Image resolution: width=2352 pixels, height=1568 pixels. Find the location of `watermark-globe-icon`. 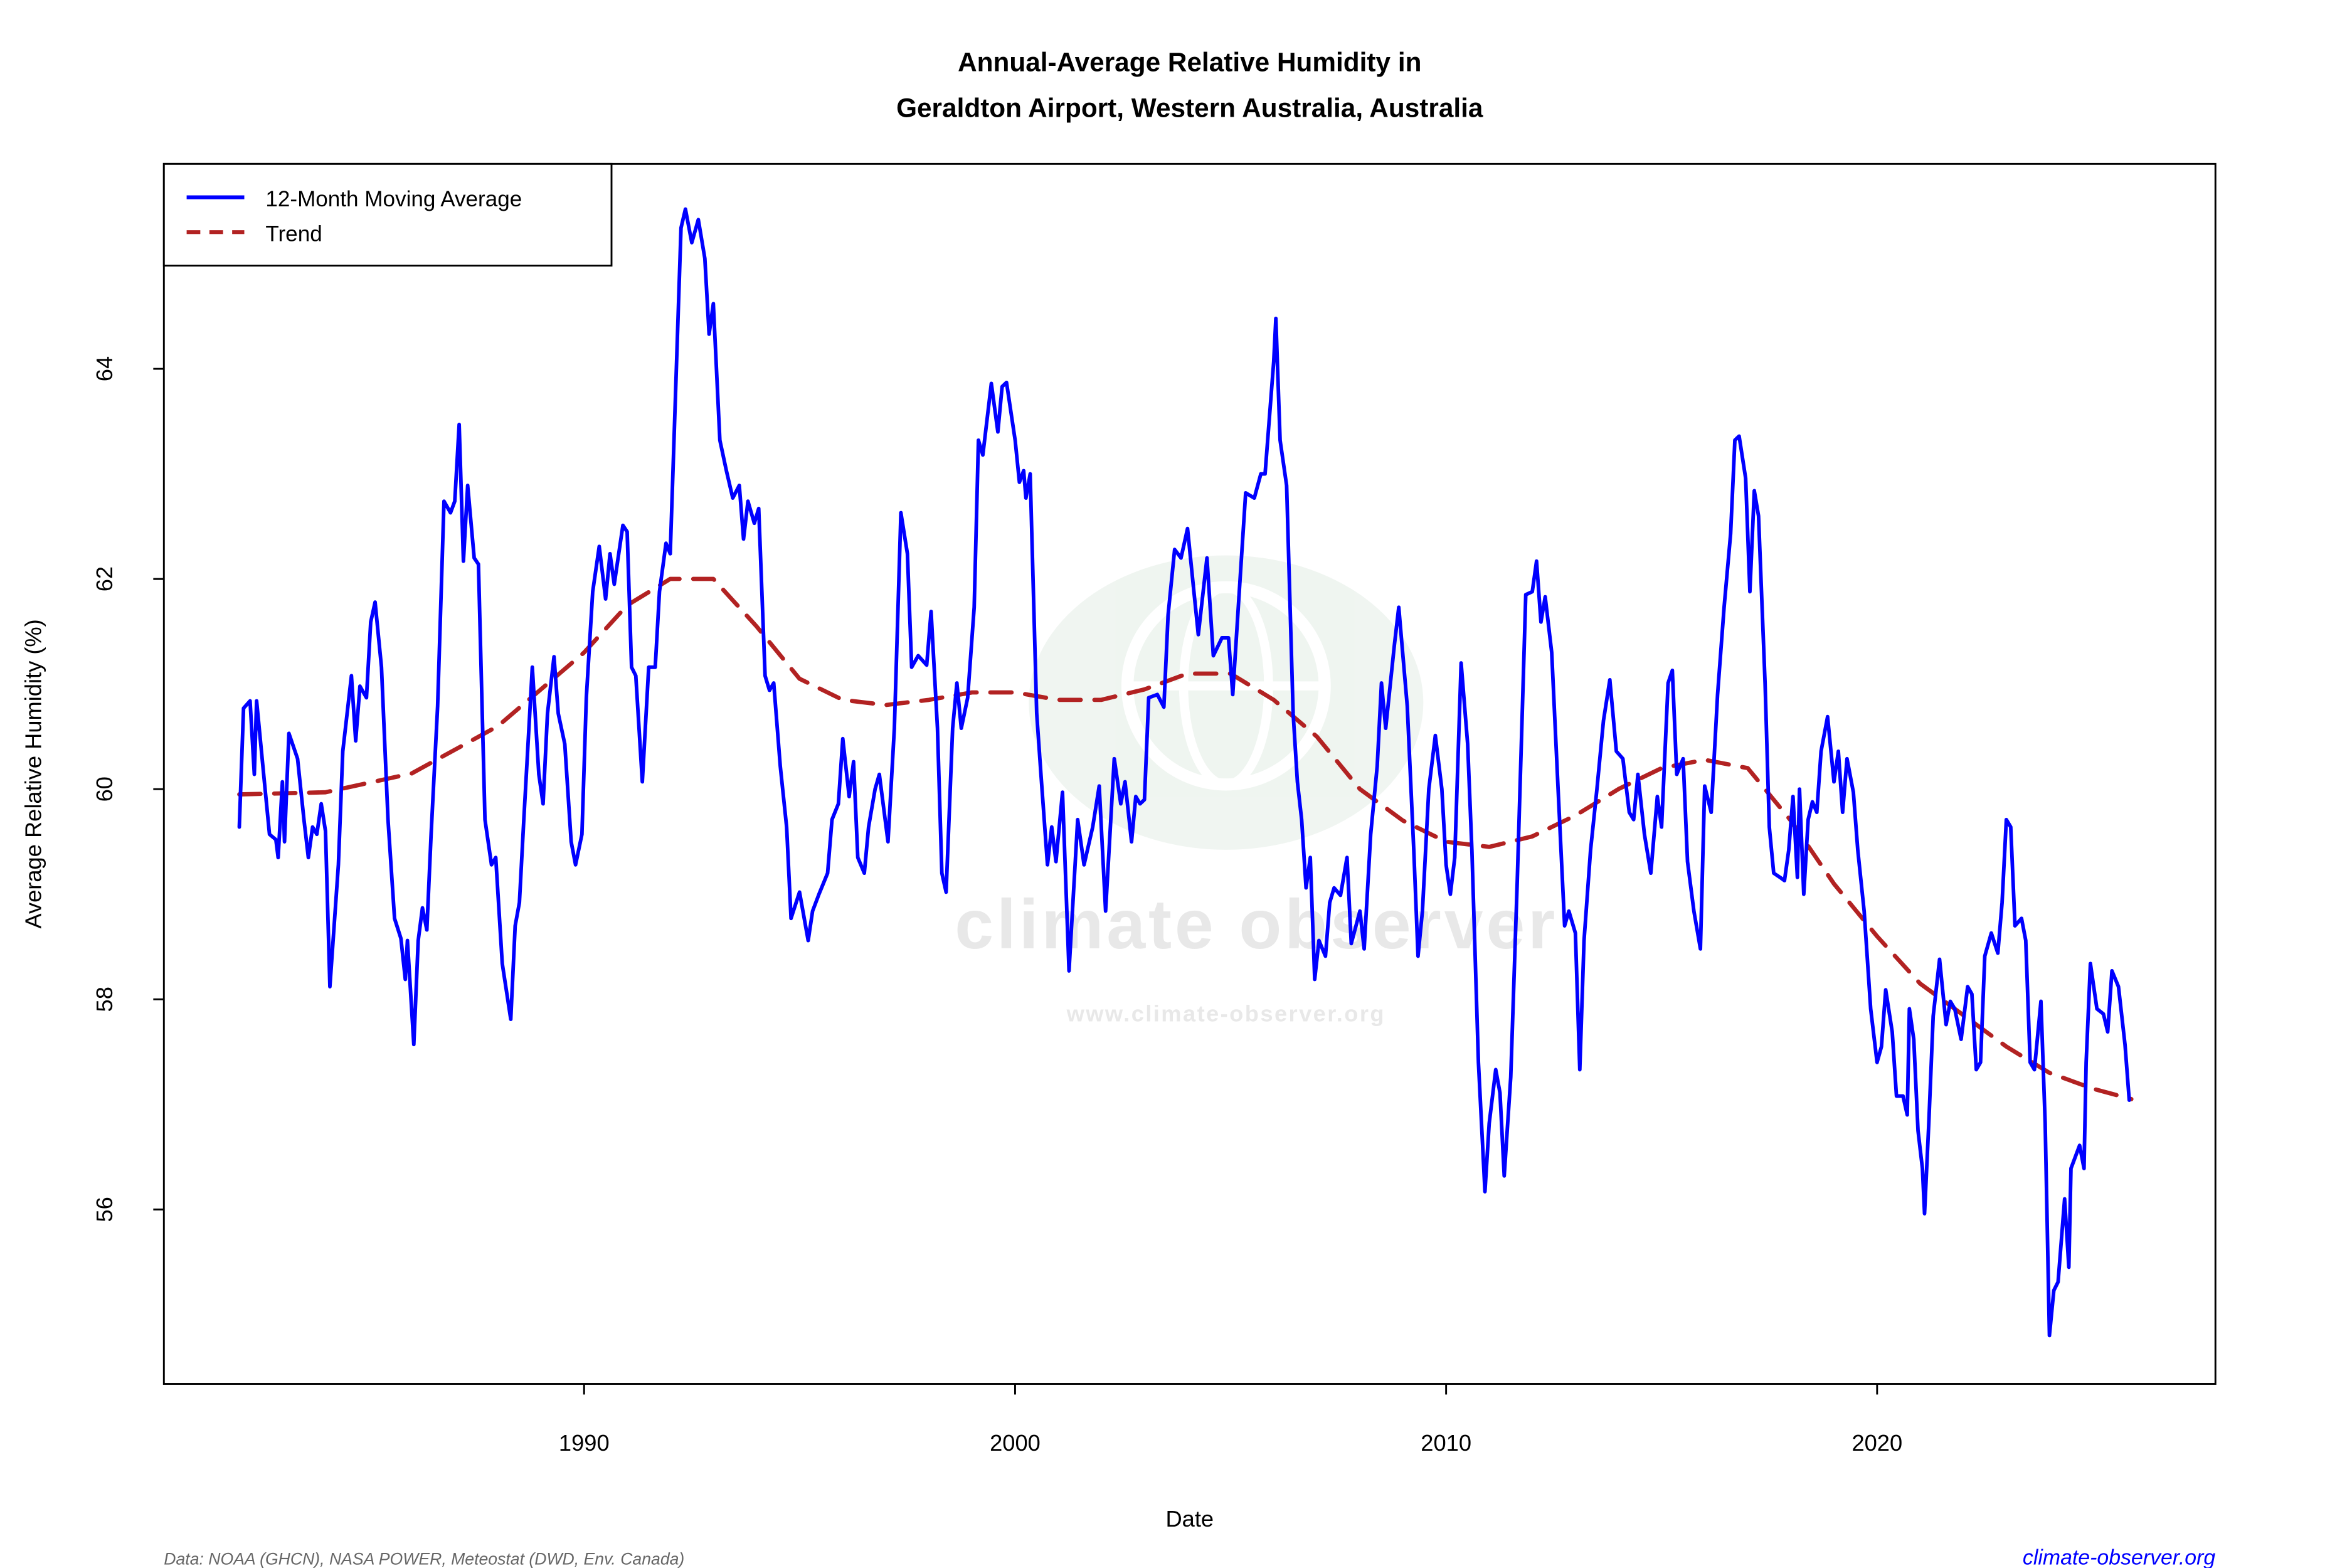

watermark-globe-icon is located at coordinates (1226, 702).